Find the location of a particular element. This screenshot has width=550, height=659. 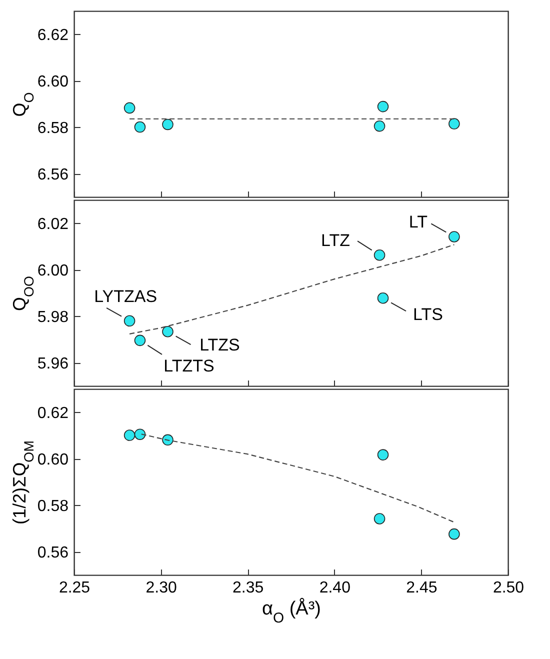

annotation: LTZS is located at coordinates (220, 345).